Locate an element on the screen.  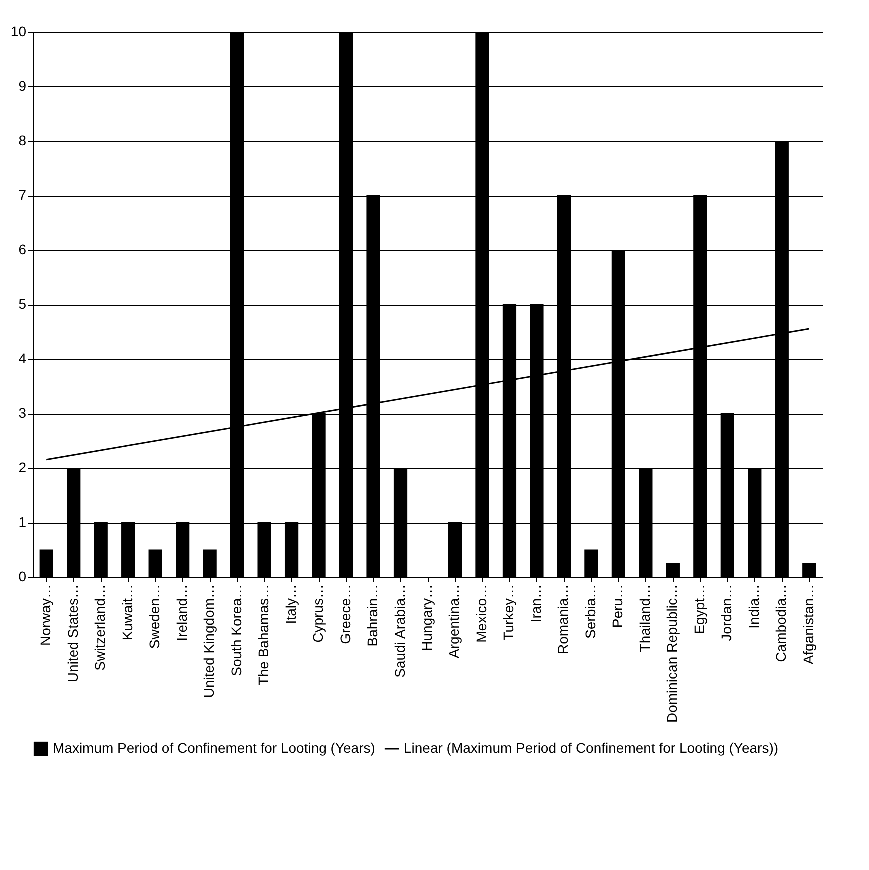
y-tick-label: 5 is located at coordinates (22, 304).